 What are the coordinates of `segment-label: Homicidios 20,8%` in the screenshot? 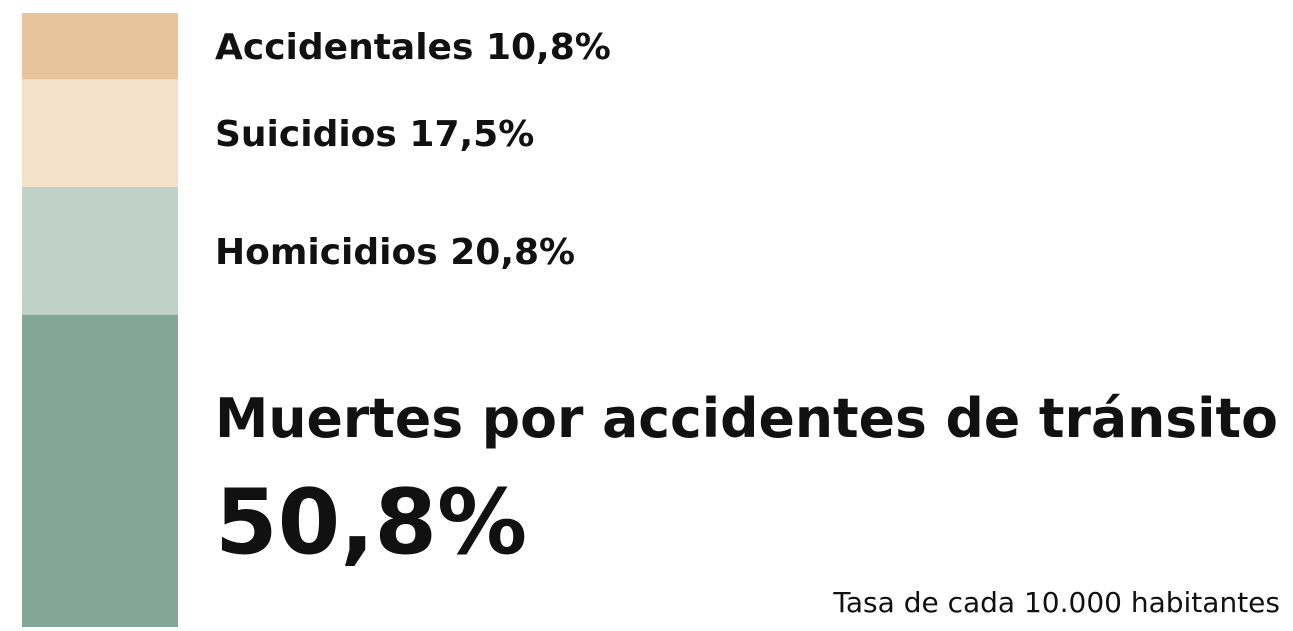 It's located at (395, 252).